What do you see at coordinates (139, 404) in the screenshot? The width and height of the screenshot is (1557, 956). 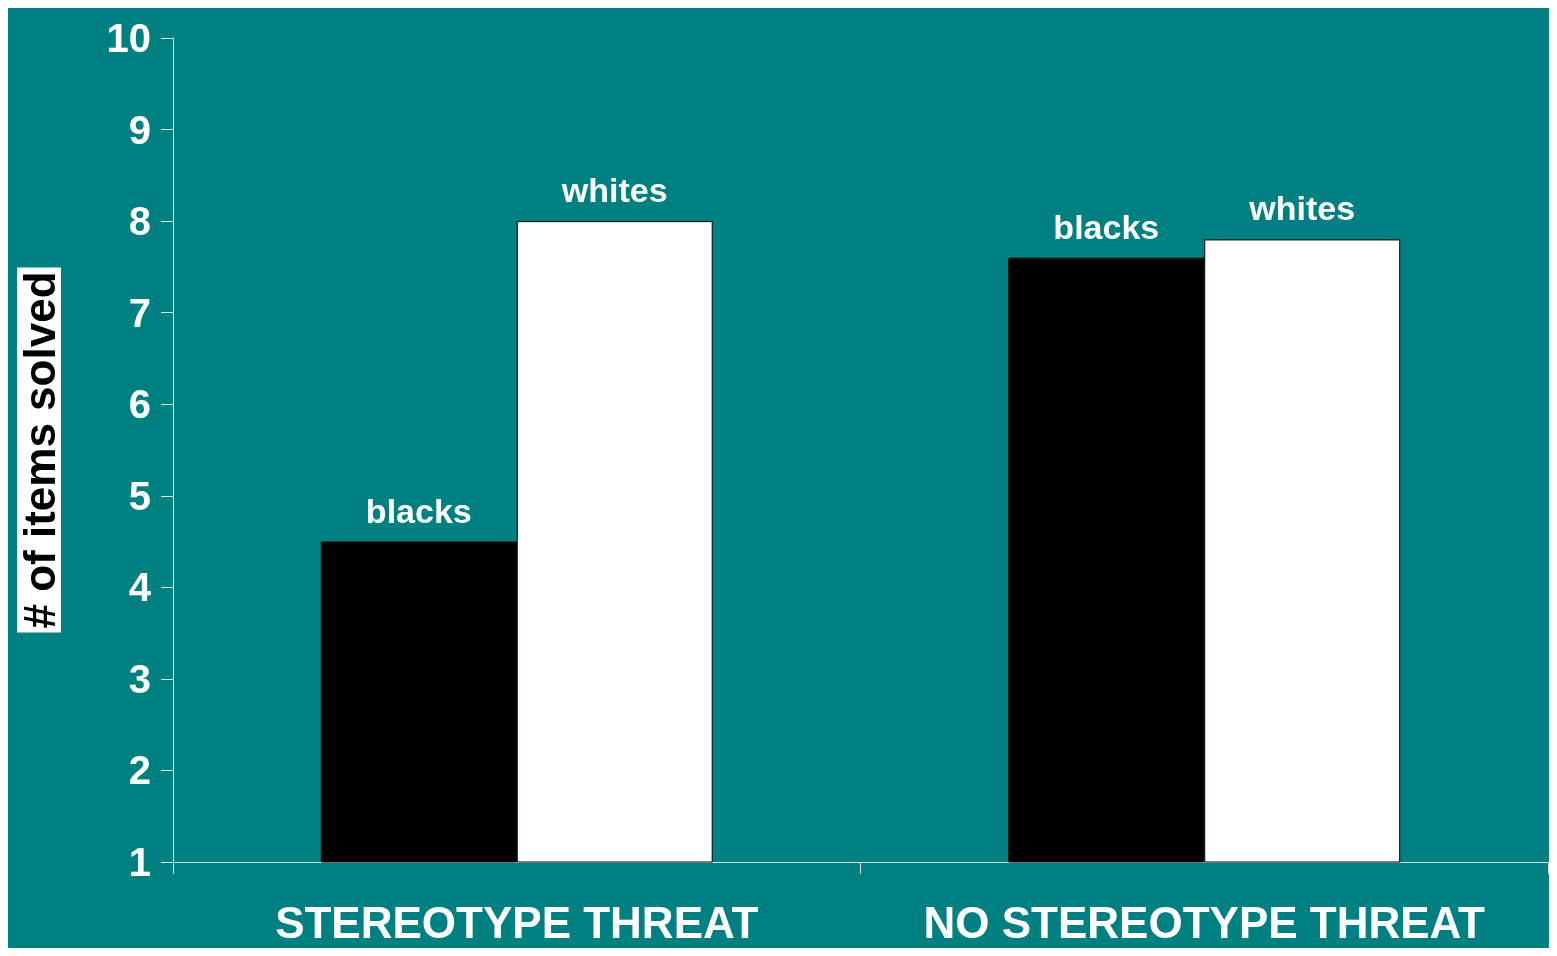 I see `y-tick-label: 6` at bounding box center [139, 404].